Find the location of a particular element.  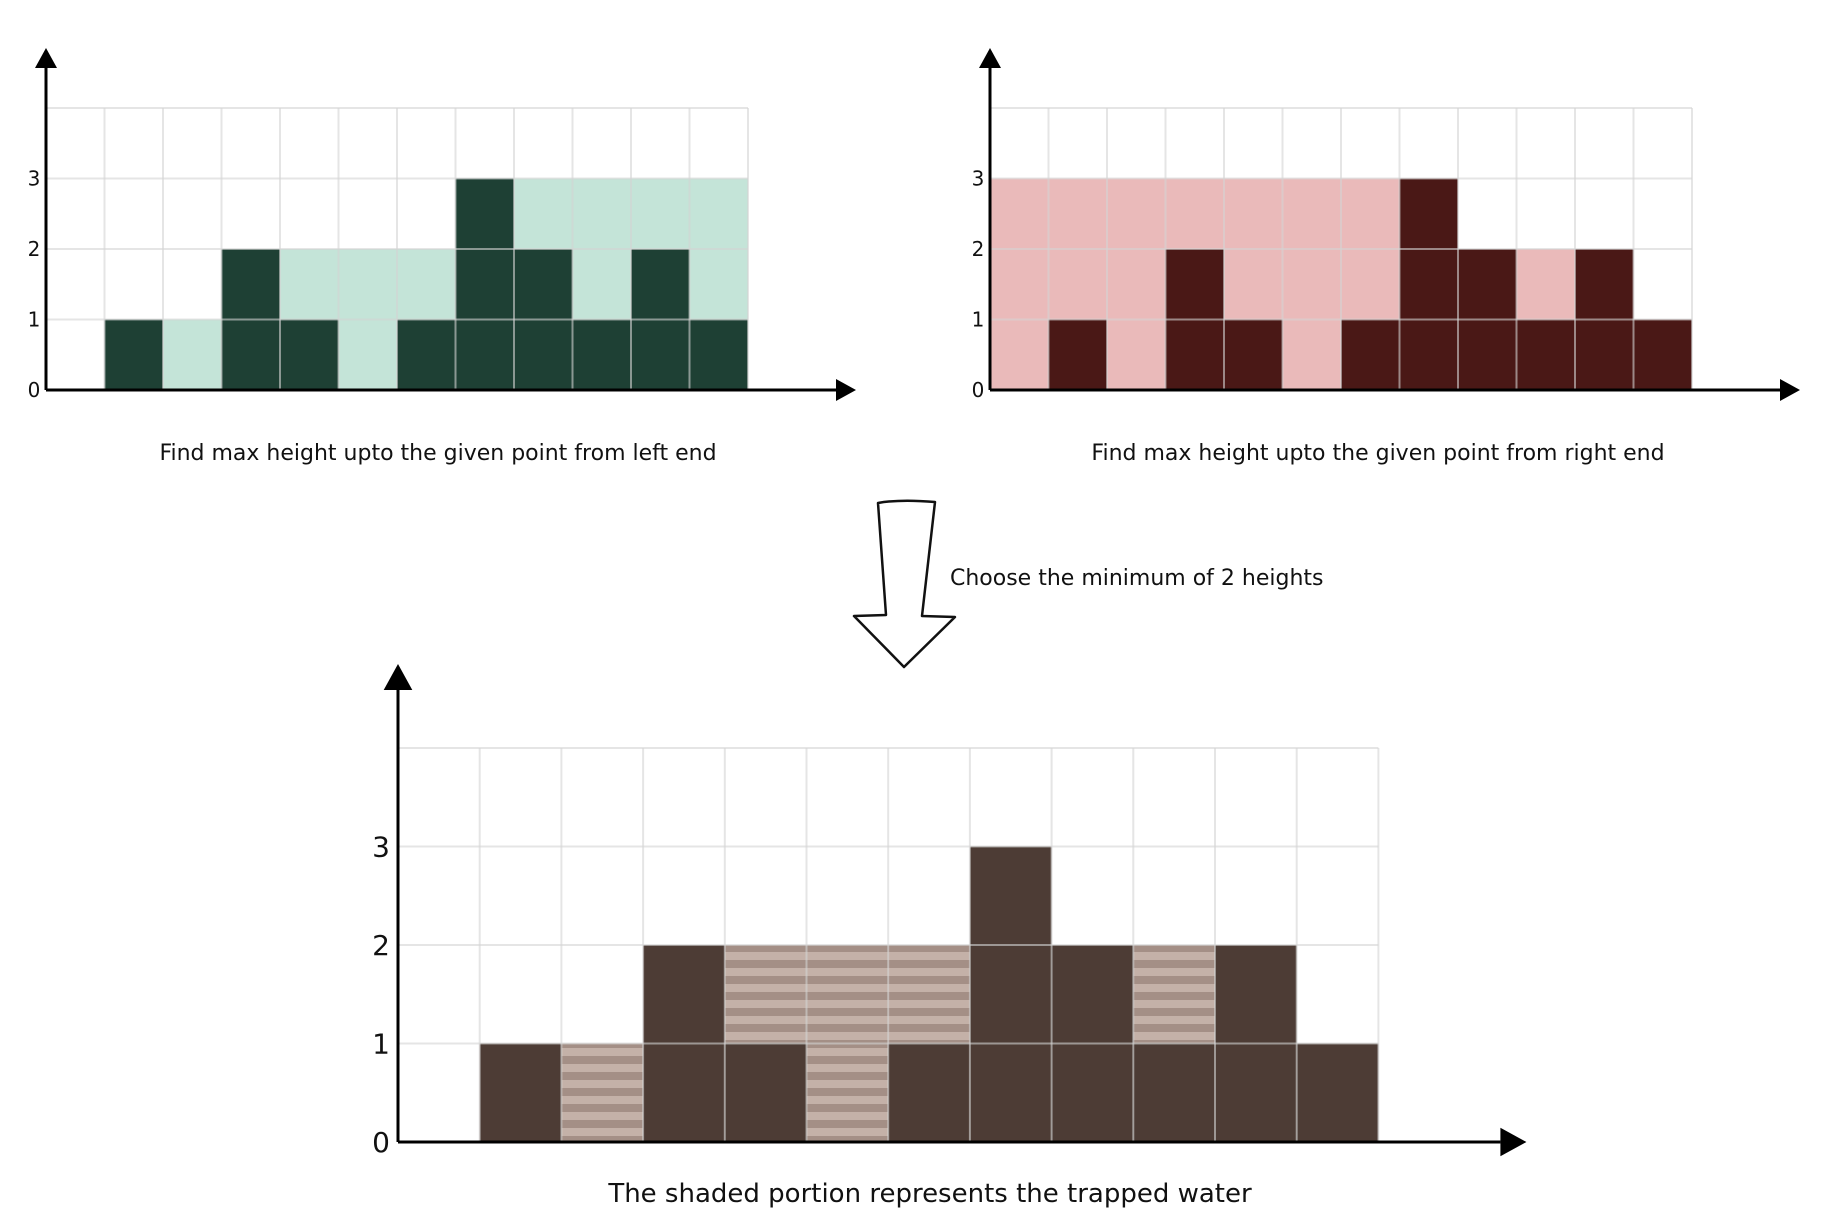

result-y-tick-2: 2 is located at coordinates (381, 945).